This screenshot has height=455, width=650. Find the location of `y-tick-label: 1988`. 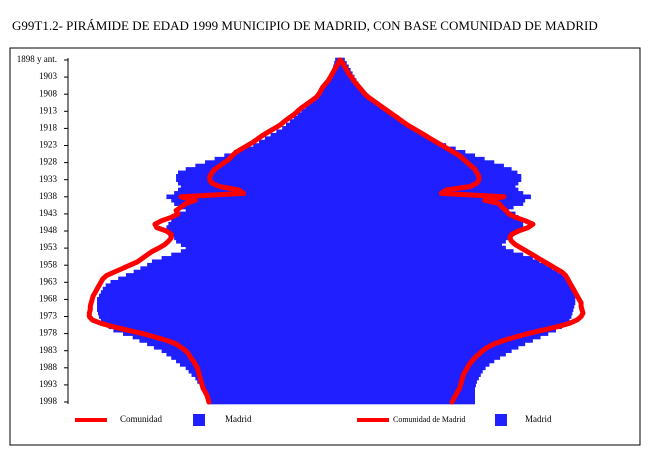

y-tick-label: 1988 is located at coordinates (48, 367).